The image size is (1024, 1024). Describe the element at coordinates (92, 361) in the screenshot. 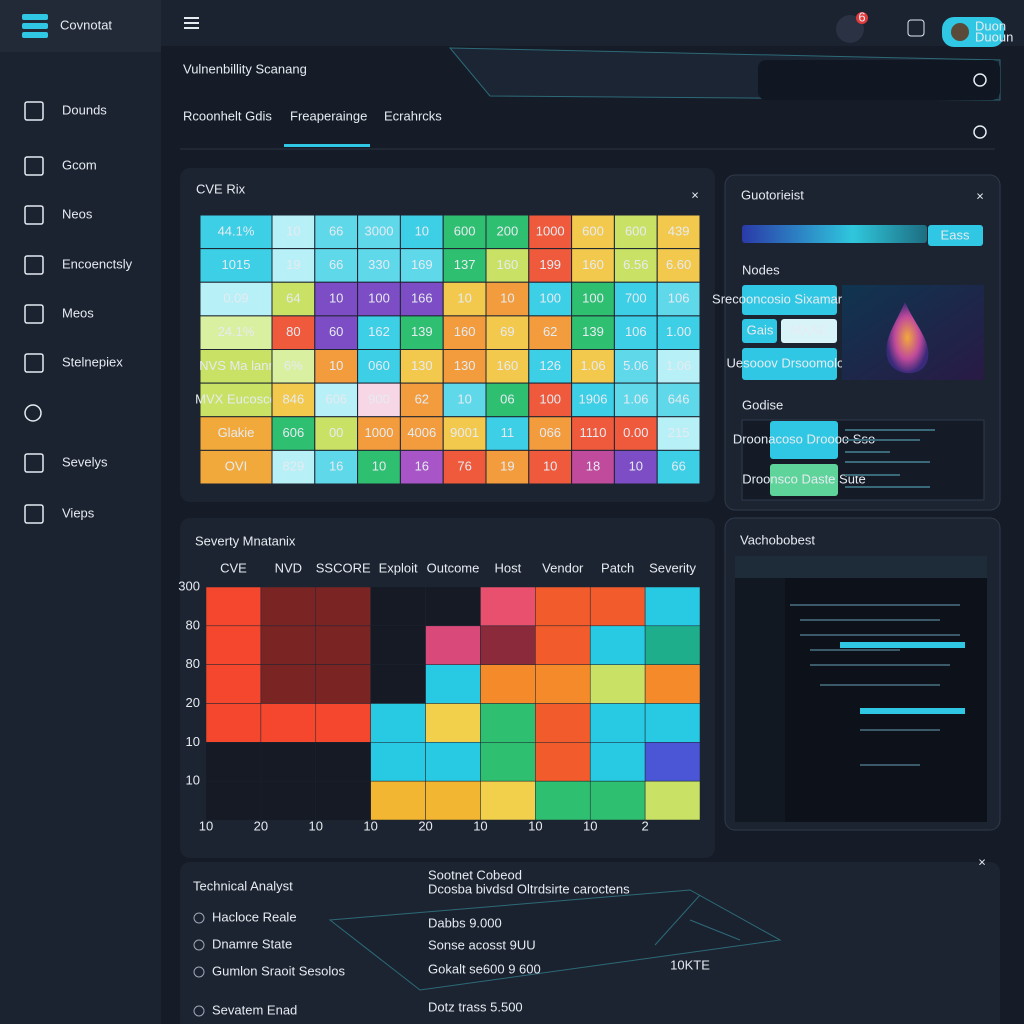

I see `nav-item: Stelnepiex` at that location.